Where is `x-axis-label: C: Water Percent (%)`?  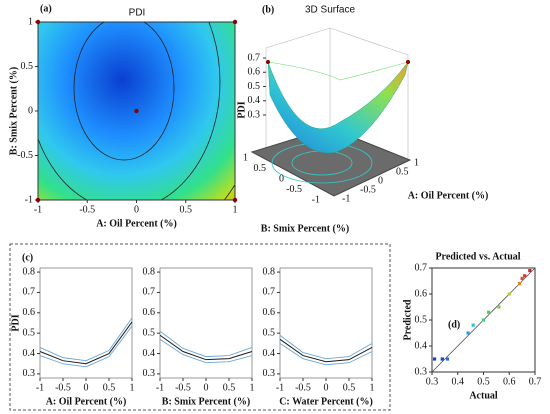
x-axis-label: C: Water Percent (%) is located at coordinates (326, 401).